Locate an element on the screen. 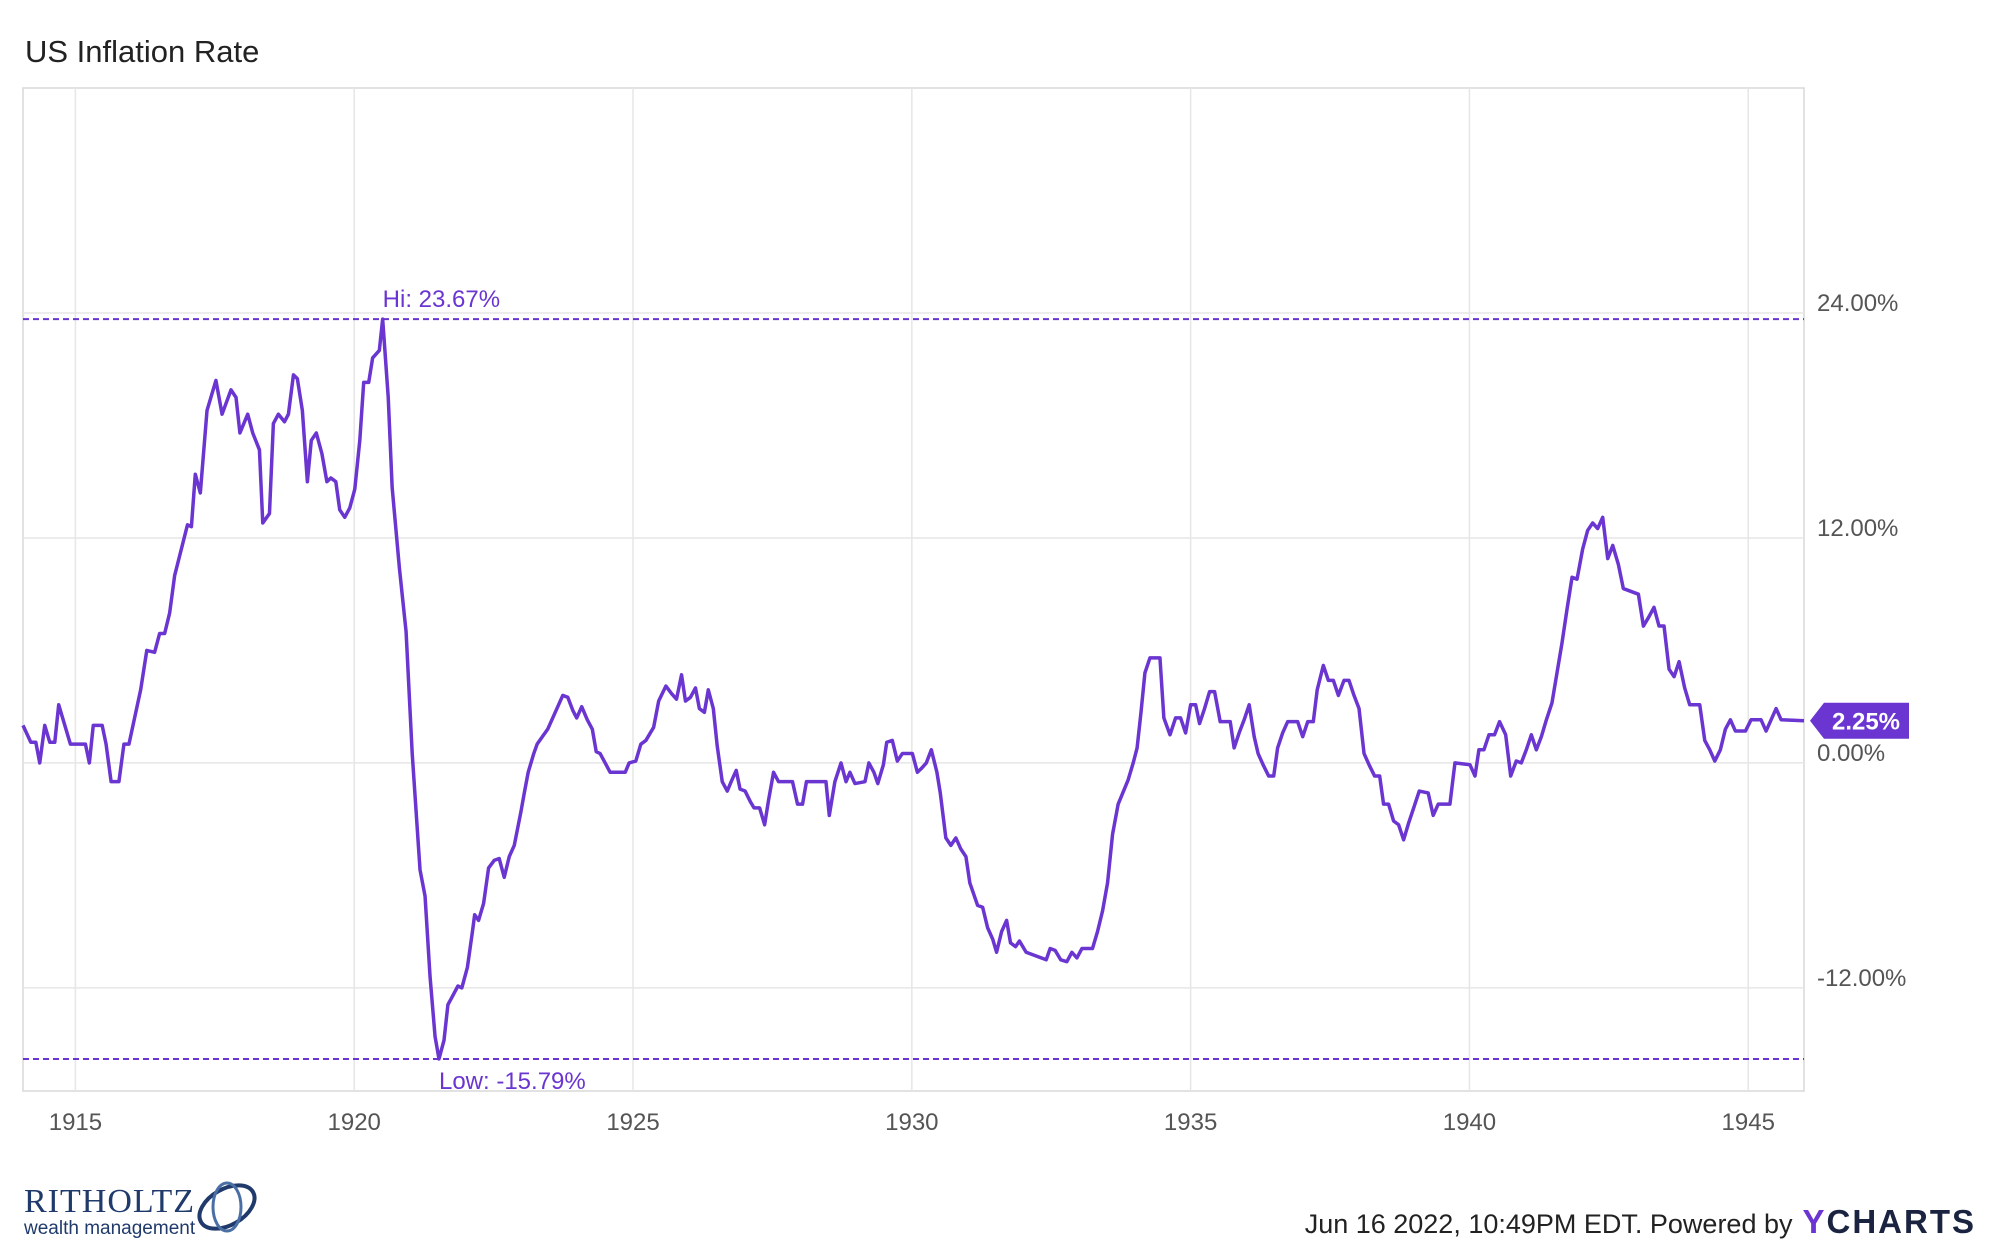 The width and height of the screenshot is (2000, 1253). last-value-tag is located at coordinates (1859, 720).